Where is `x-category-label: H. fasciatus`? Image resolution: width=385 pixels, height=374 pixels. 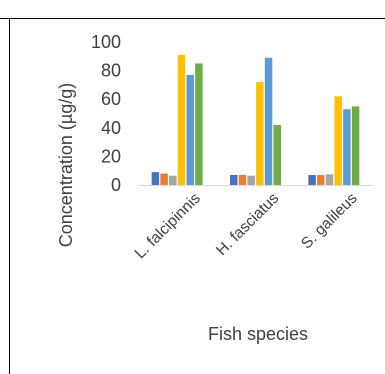 x-category-label: H. fasciatus is located at coordinates (247, 224).